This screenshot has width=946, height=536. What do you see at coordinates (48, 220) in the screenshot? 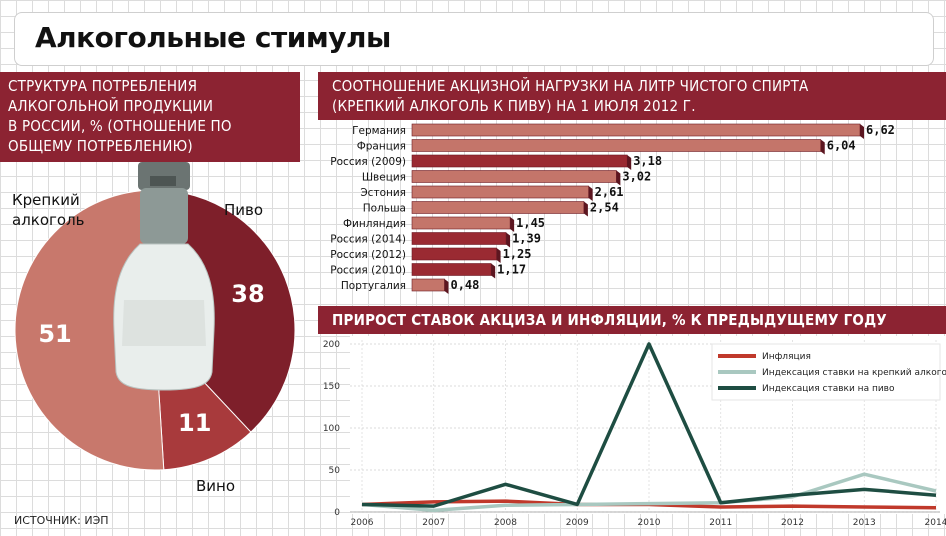
I see `pie-label-strong-line: алкоголь` at bounding box center [48, 220].